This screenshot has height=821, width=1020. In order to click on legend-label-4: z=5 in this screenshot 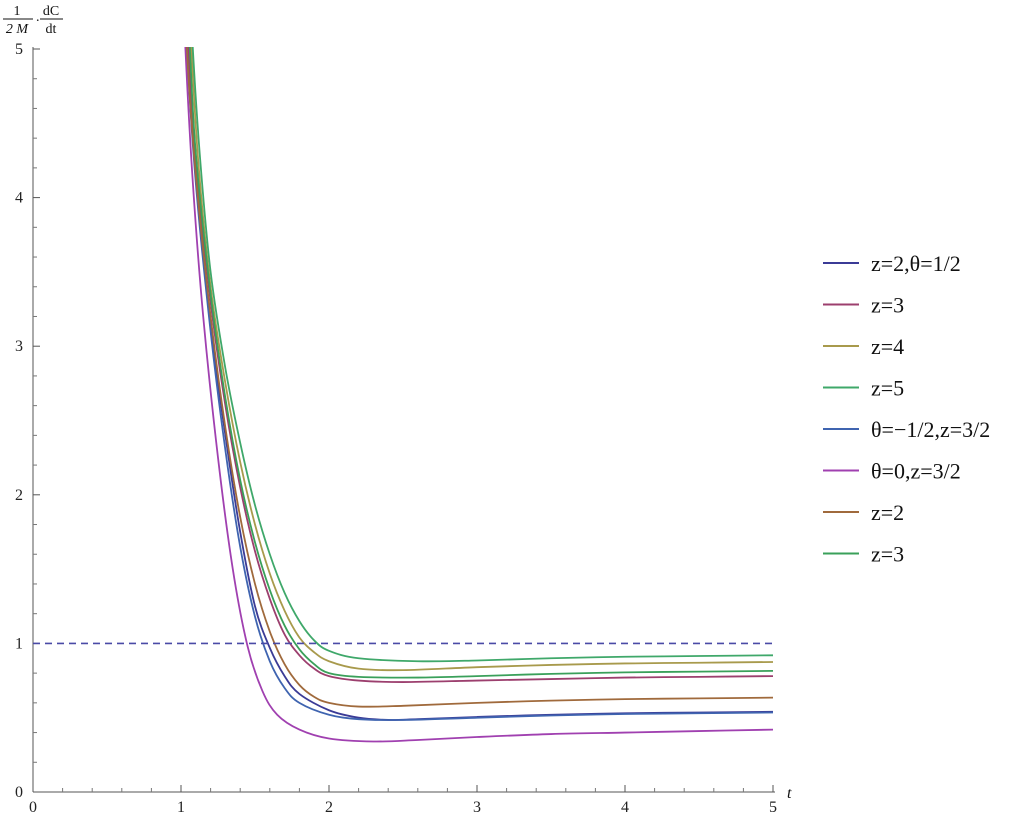, I will do `click(887, 388)`.